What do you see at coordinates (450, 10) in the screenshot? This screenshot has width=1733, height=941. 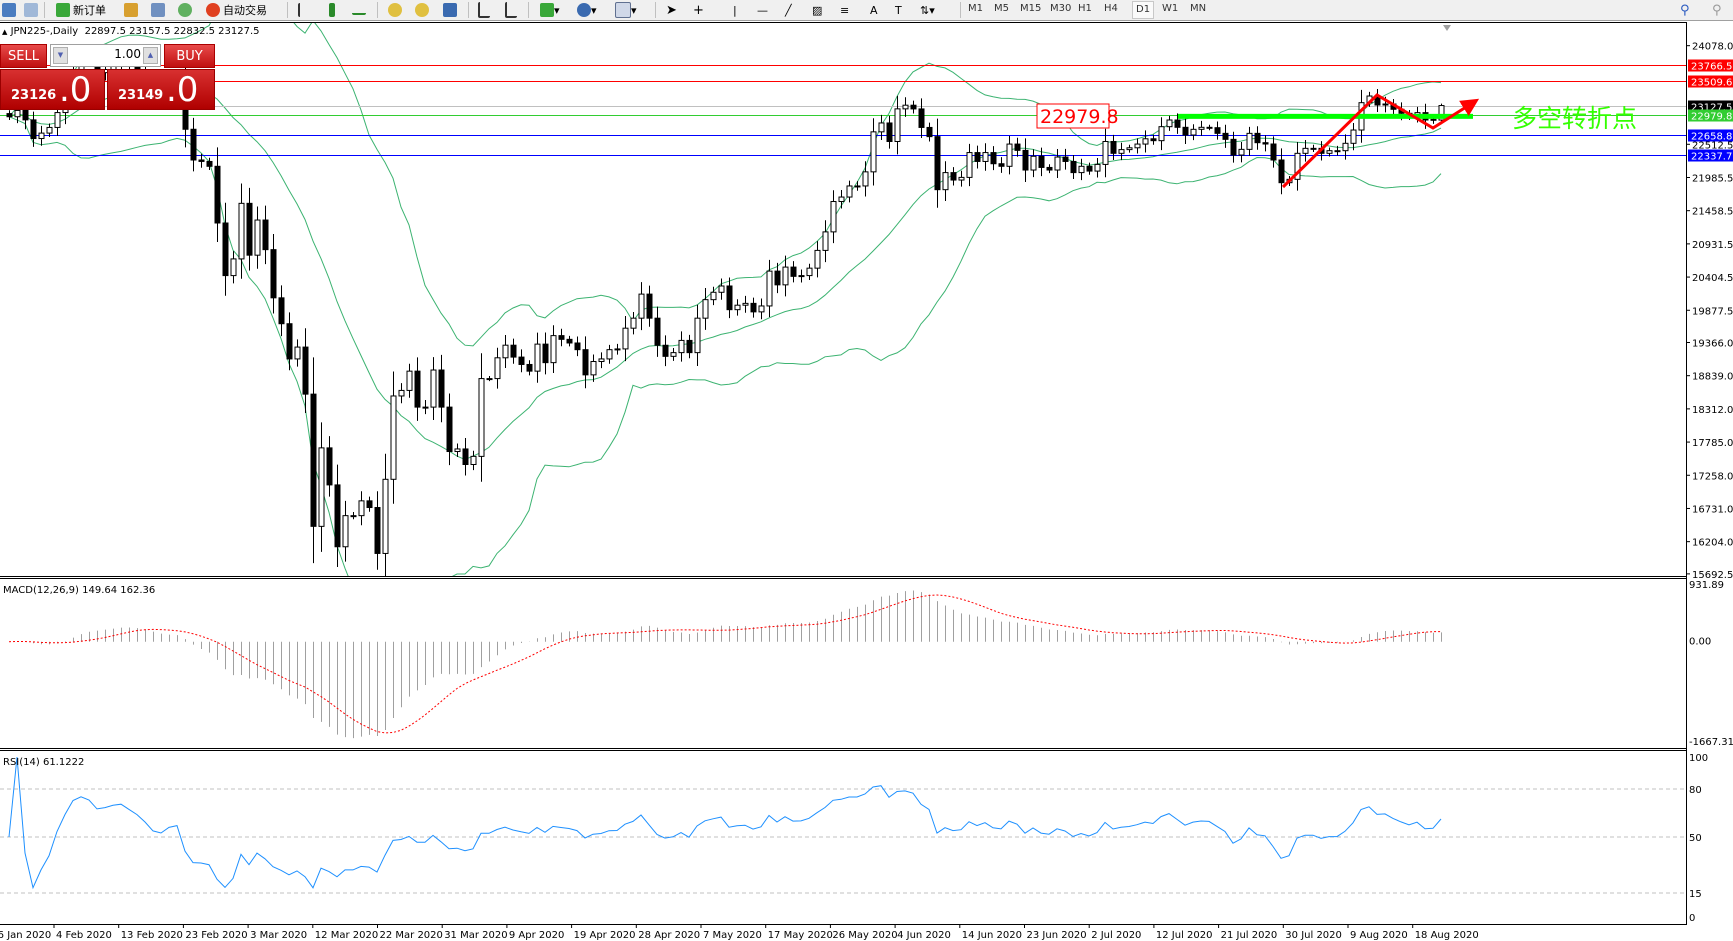 I see `tile-windows-icon` at bounding box center [450, 10].